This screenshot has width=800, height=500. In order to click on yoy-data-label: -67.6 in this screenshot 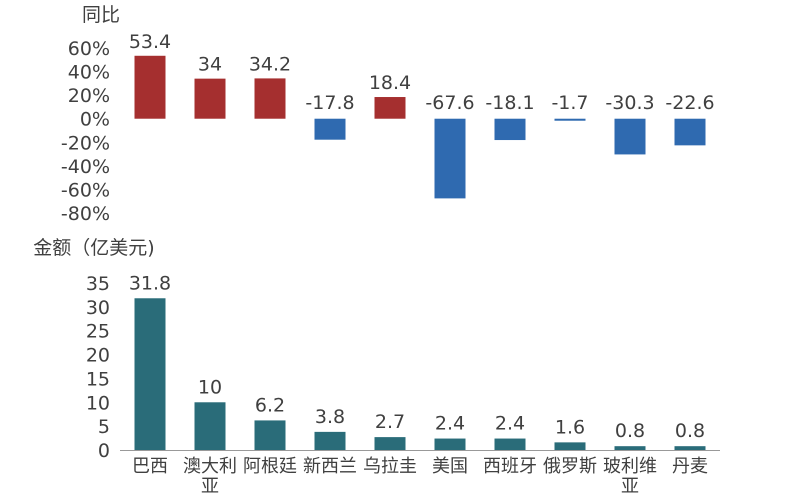, I will do `click(449, 103)`.